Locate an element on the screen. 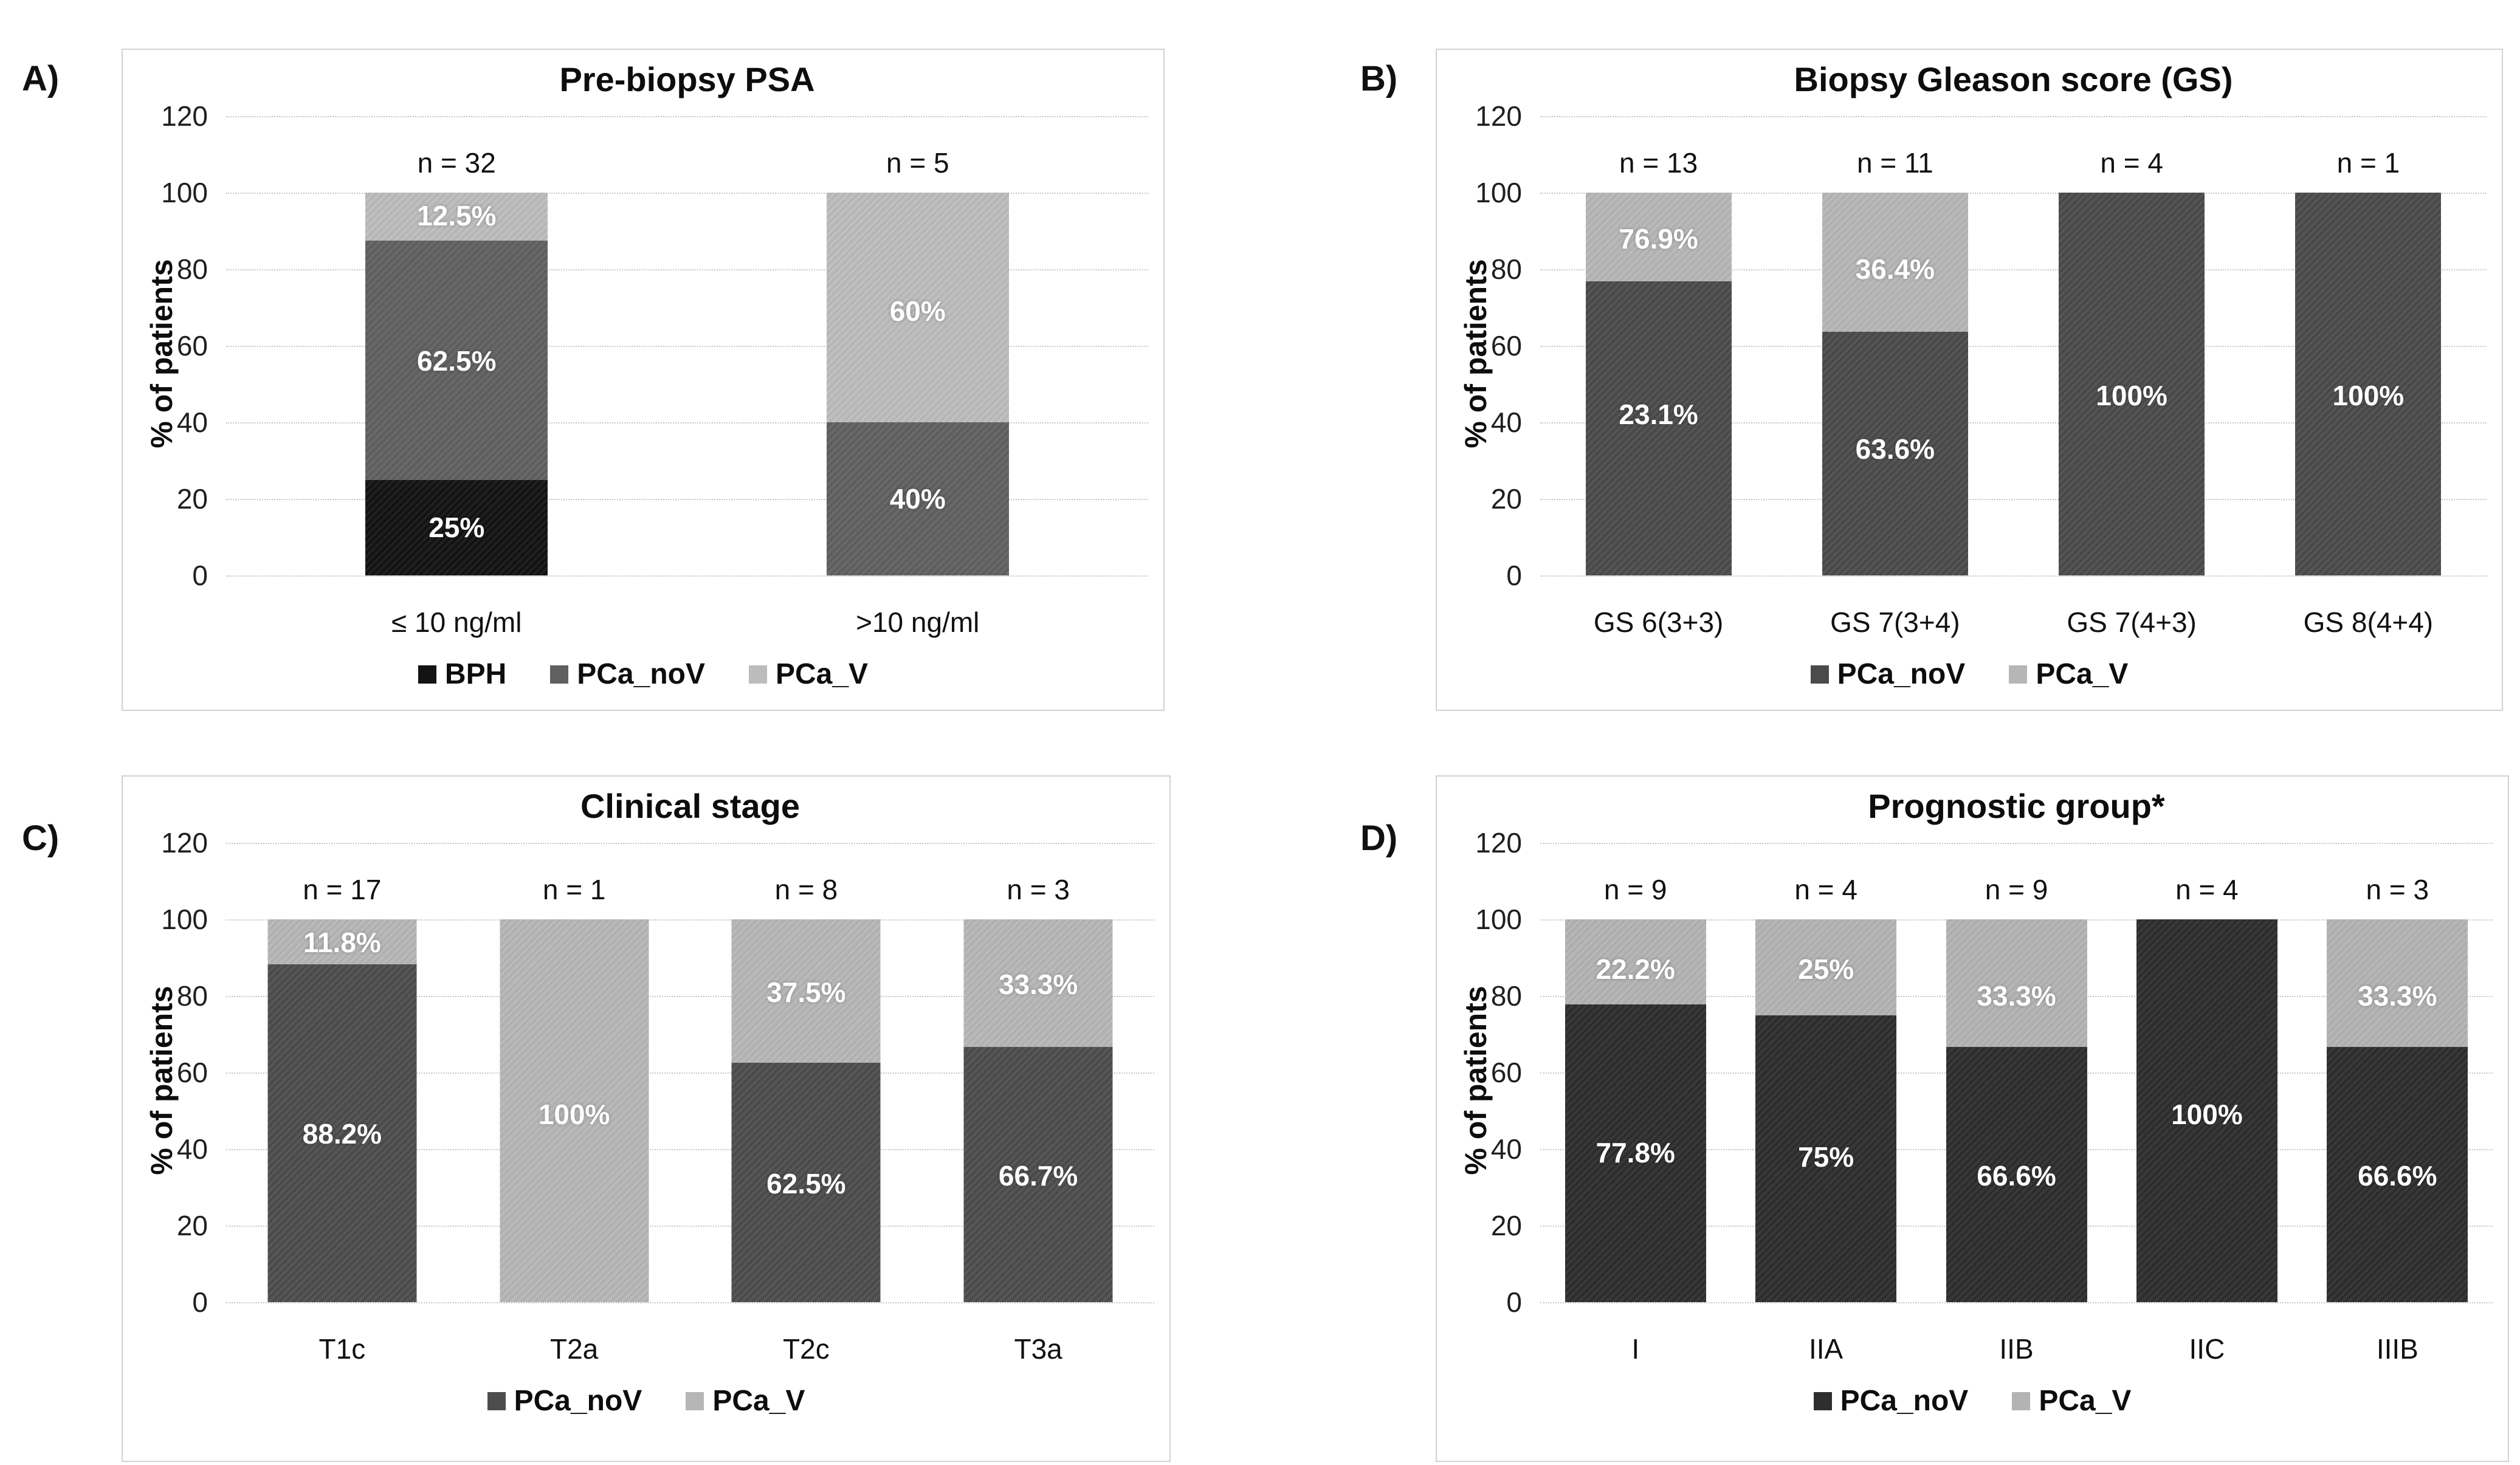  x-tick-label: IIIB is located at coordinates (2397, 1349).